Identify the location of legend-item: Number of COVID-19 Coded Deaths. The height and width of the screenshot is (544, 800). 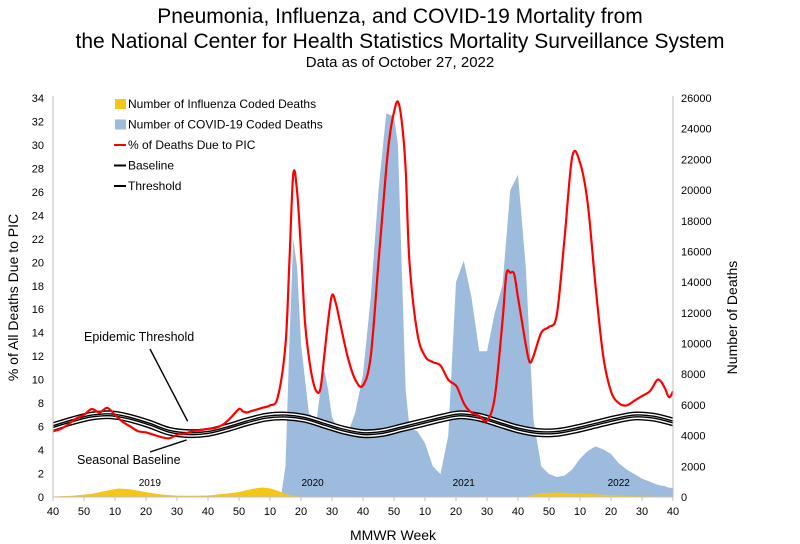
(219, 125).